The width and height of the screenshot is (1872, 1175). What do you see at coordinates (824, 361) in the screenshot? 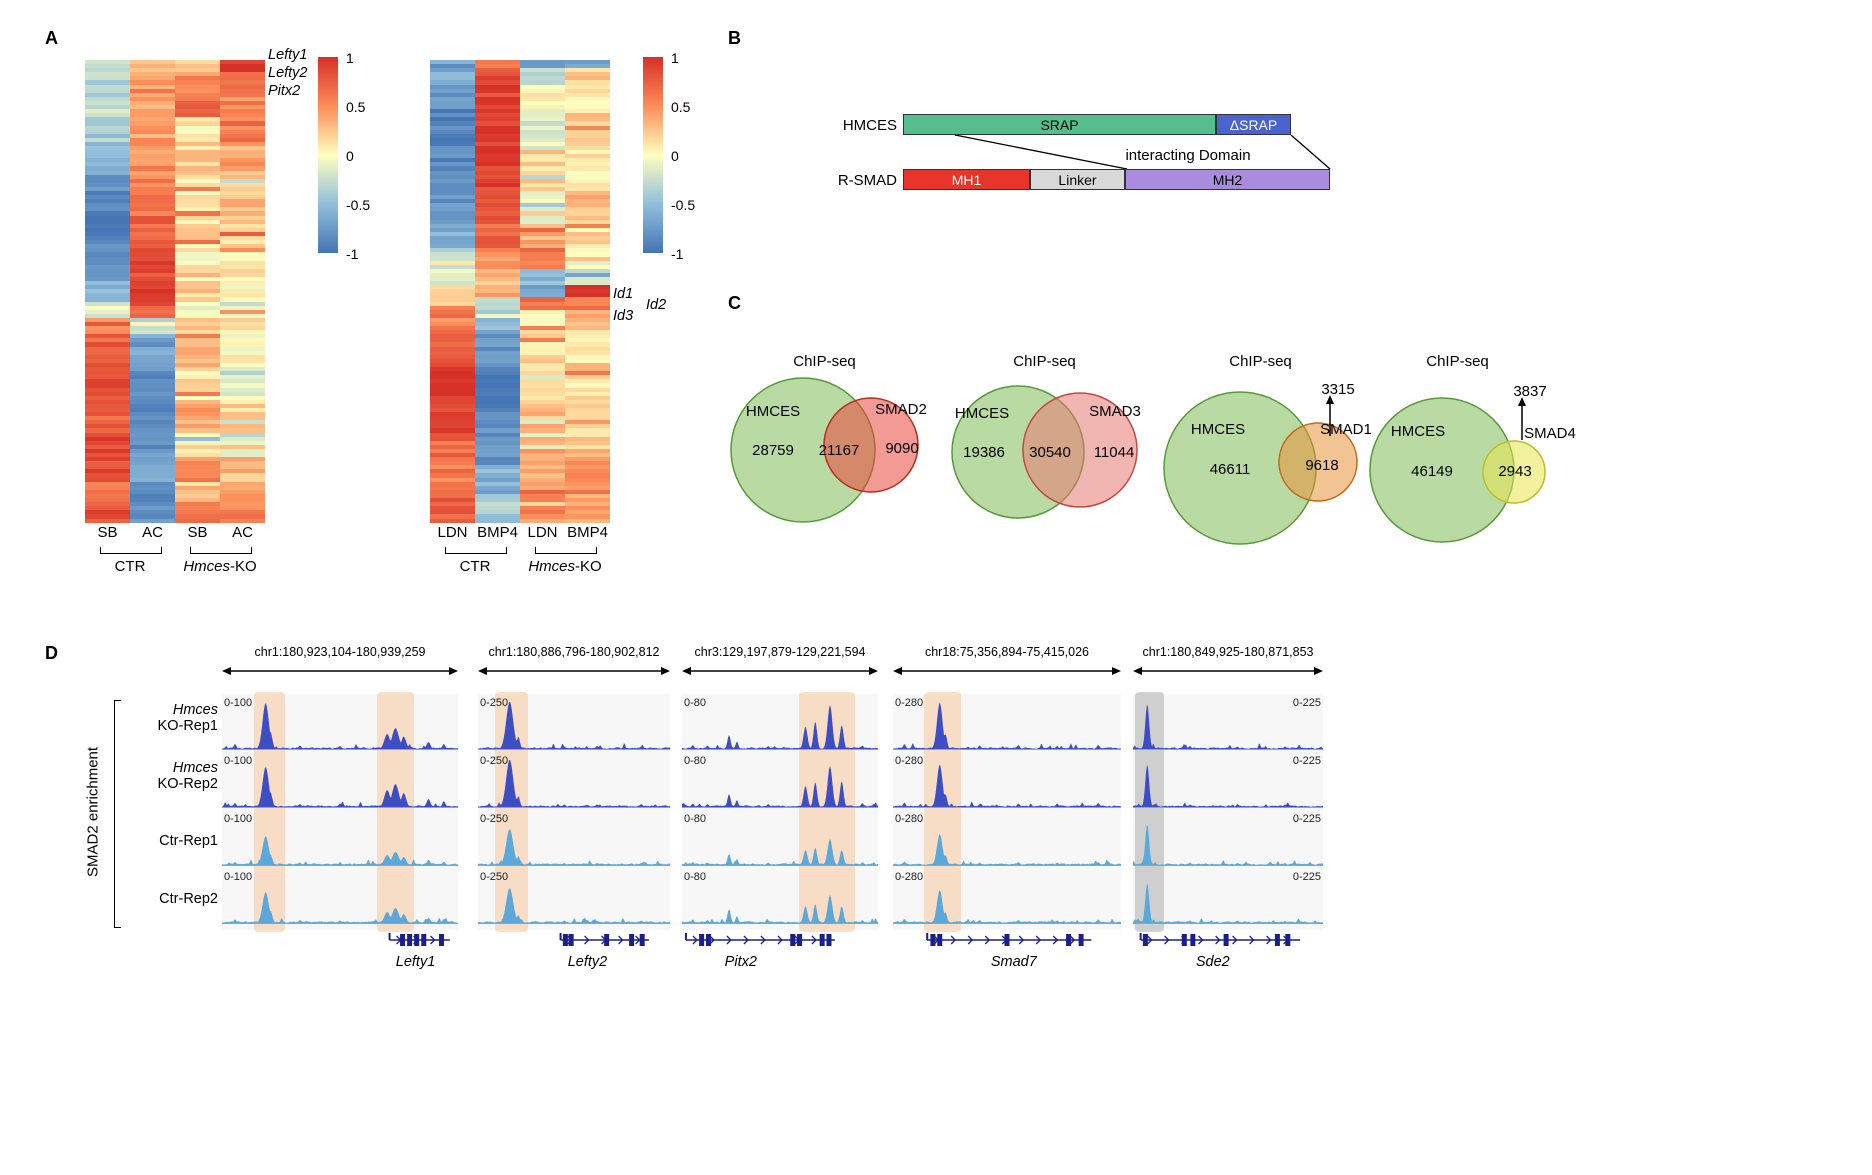
I see `svg-text: ChIP-seq` at bounding box center [824, 361].